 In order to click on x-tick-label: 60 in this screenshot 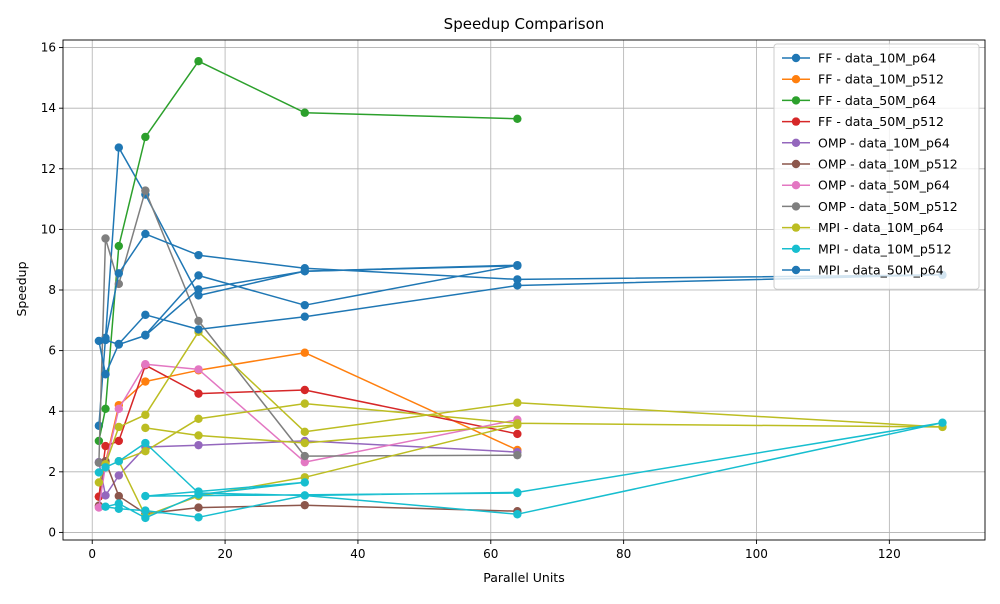, I will do `click(490, 554)`.